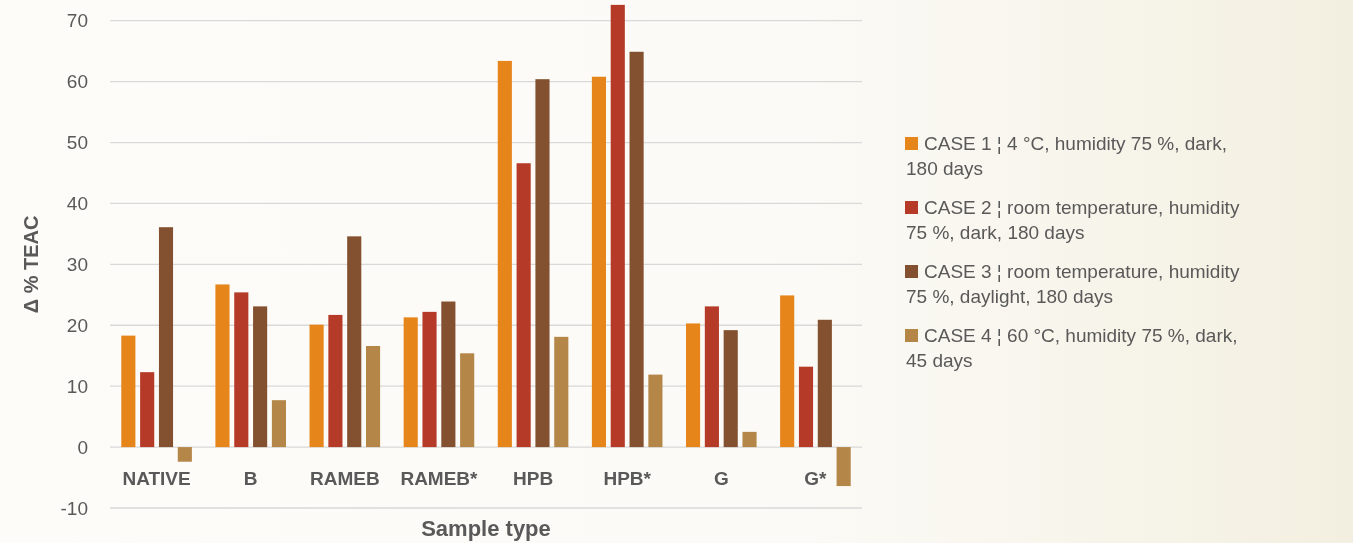 The height and width of the screenshot is (543, 1353). Describe the element at coordinates (1066, 156) in the screenshot. I see `legend-label: CASE 1 ¦ 4 °C, humidity 75 %, dark, 180 days` at that location.